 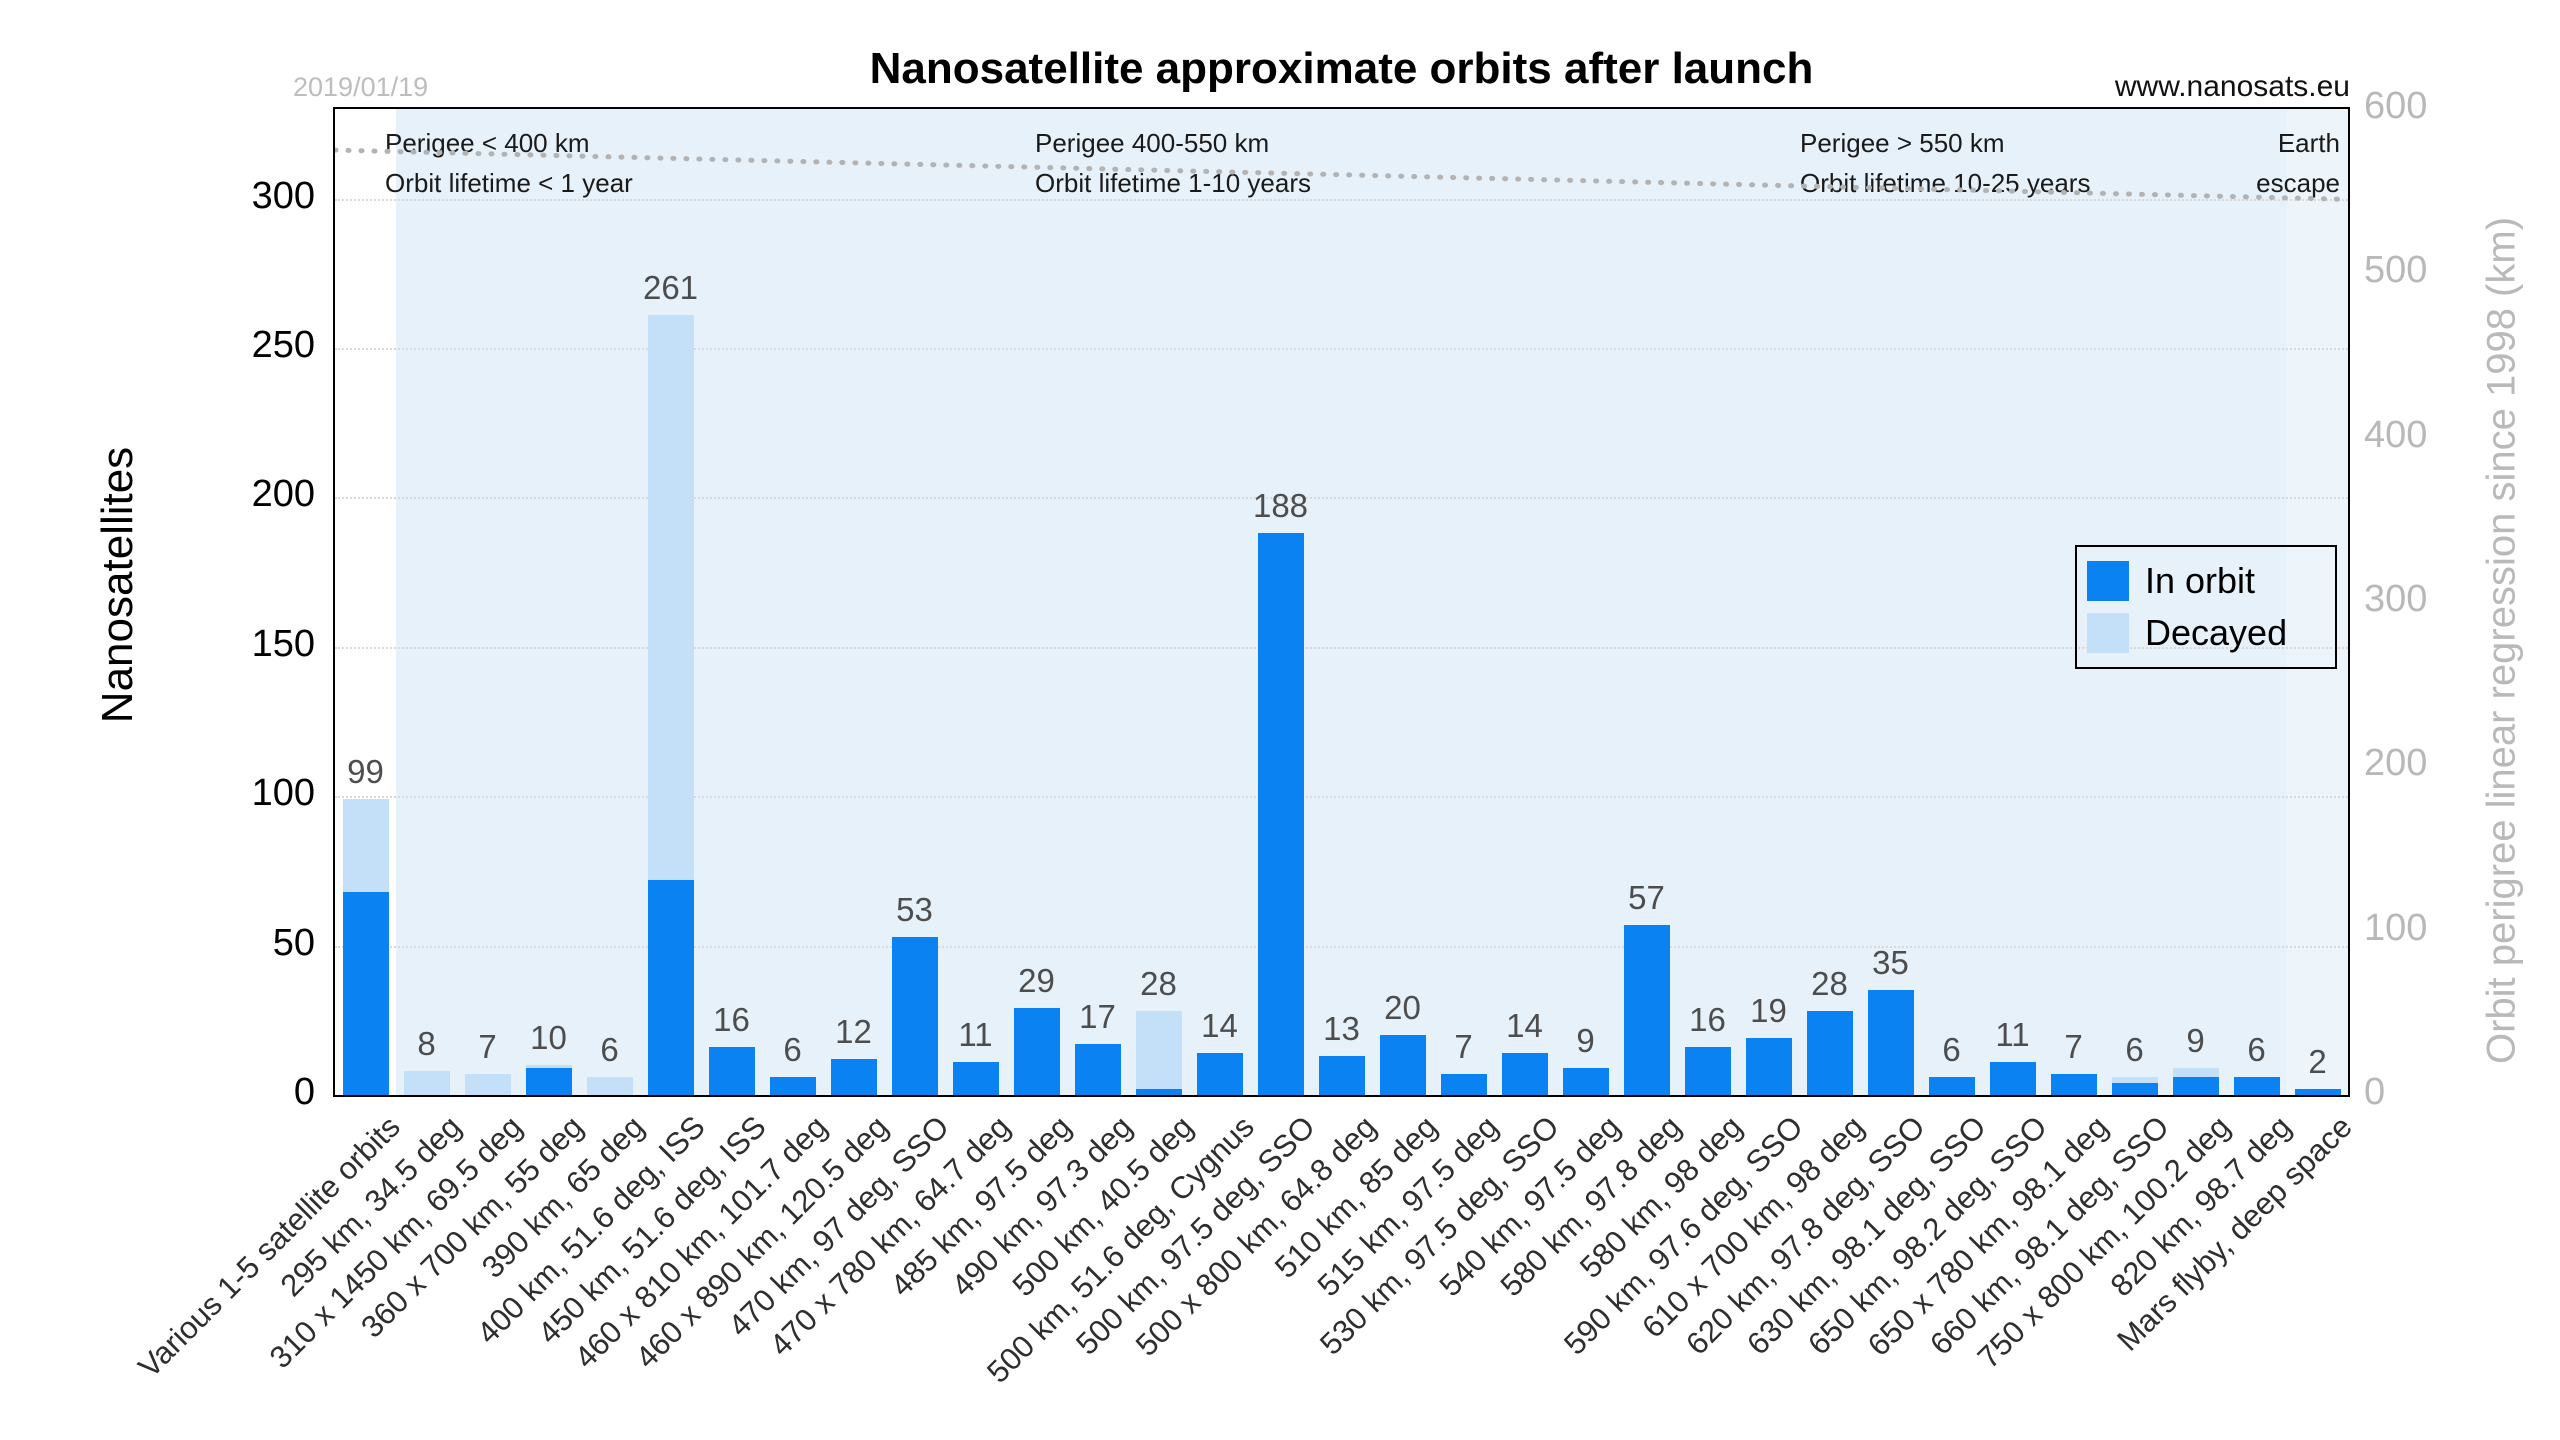 I want to click on bar-slot: 29, so click(x=1036, y=602).